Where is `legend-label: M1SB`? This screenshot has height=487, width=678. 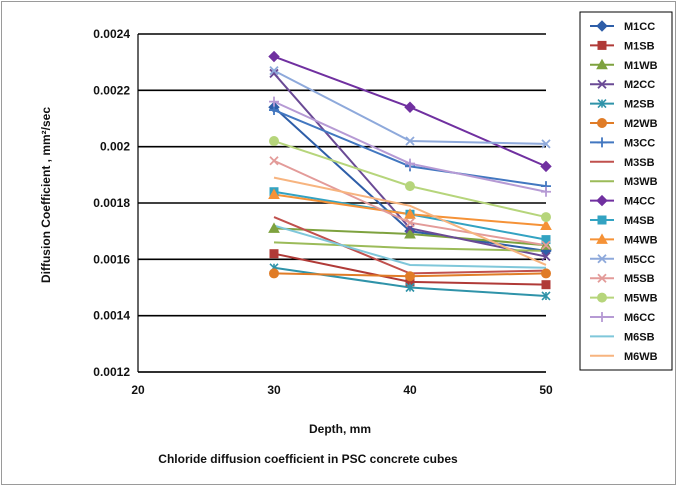 legend-label: M1SB is located at coordinates (639, 46).